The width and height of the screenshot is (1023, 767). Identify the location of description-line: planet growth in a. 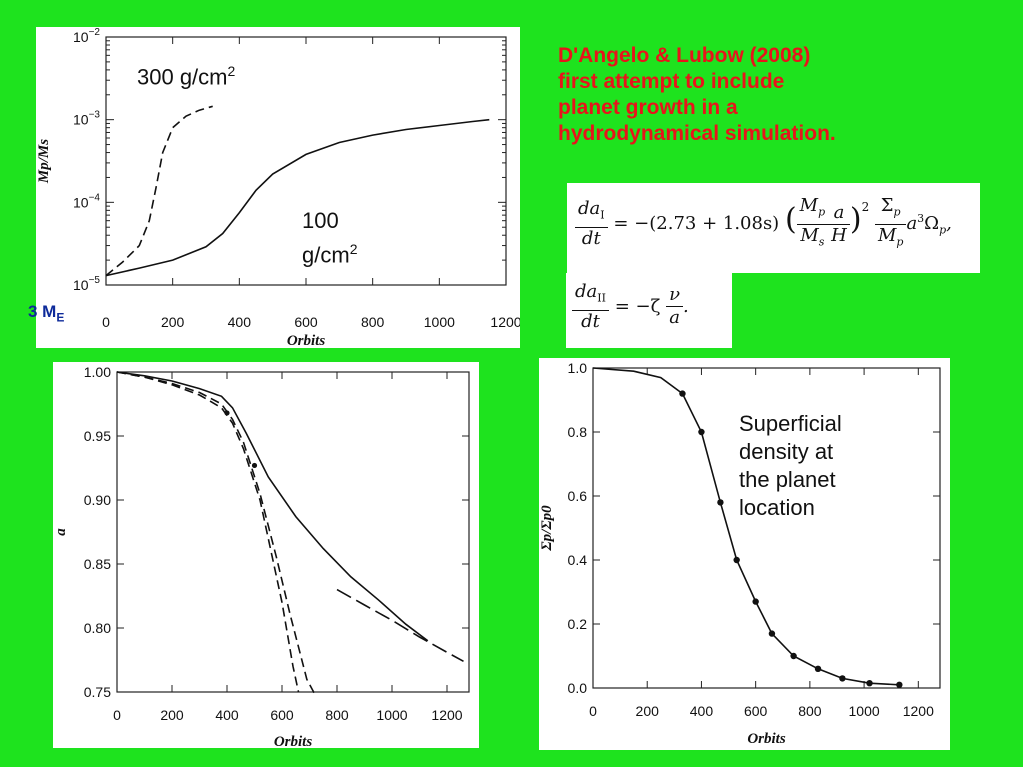
(648, 107).